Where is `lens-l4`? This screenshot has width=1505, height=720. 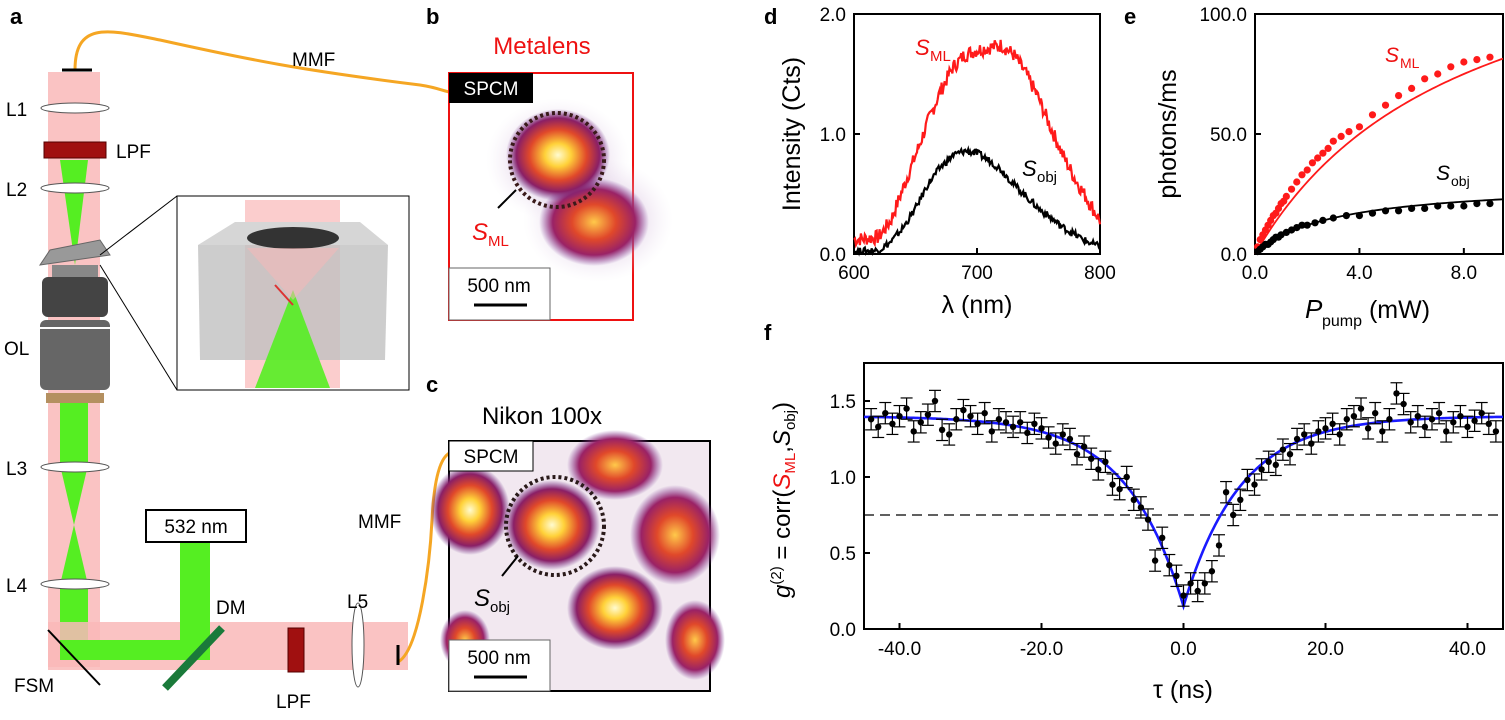 lens-l4 is located at coordinates (75, 584).